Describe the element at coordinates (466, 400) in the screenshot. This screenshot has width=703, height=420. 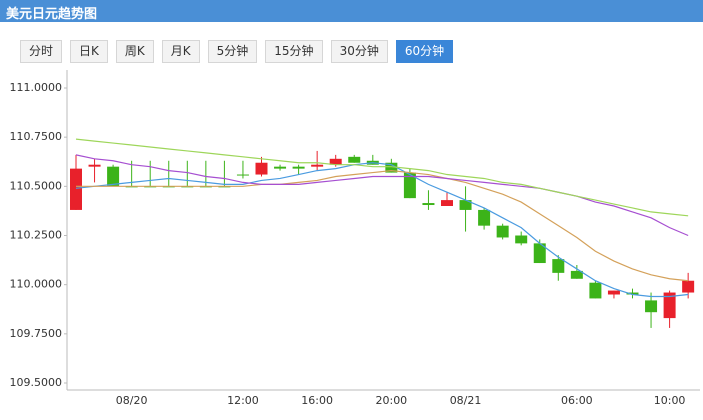
I see `x-tick-label: 08/21` at that location.